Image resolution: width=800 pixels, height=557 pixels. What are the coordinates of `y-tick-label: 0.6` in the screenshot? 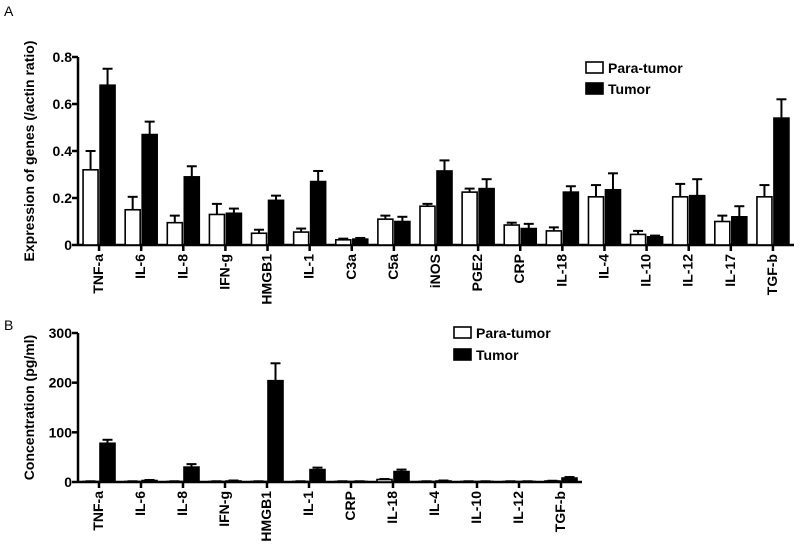 It's located at (63, 104).